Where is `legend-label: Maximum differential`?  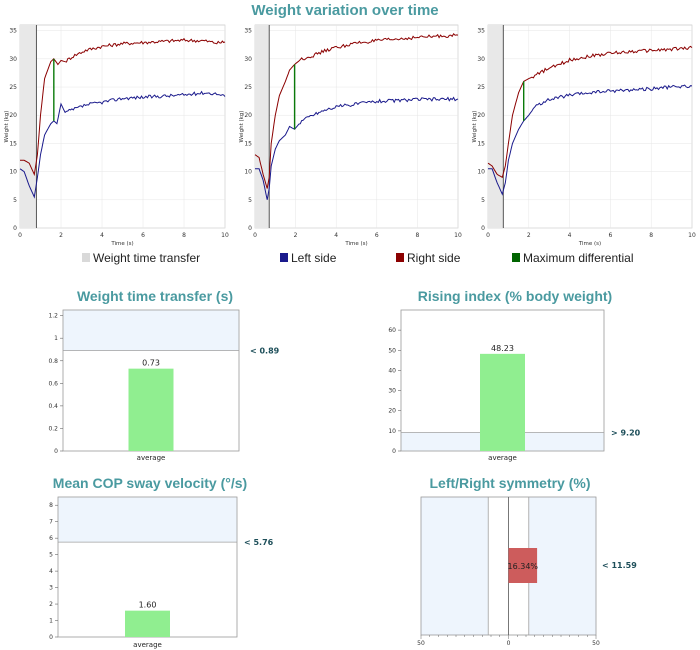 legend-label: Maximum differential is located at coordinates (578, 258).